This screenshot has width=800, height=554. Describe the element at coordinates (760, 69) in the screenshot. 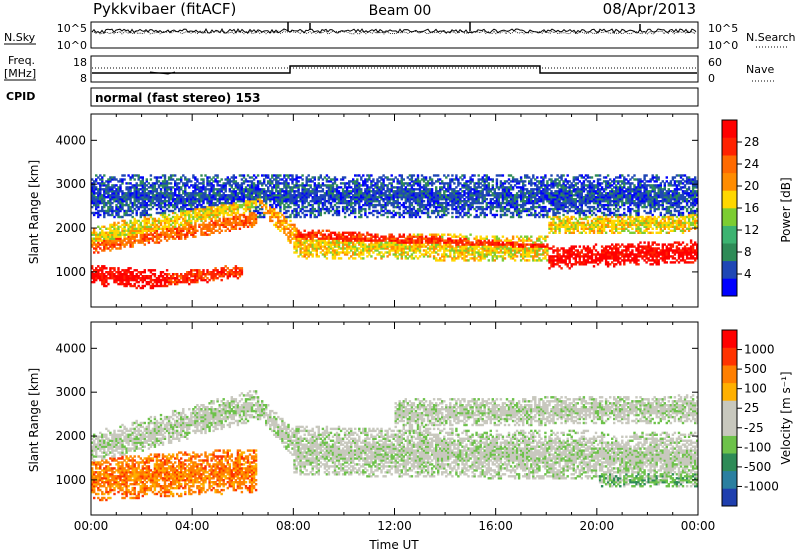

I see `nave-label: Nave` at that location.